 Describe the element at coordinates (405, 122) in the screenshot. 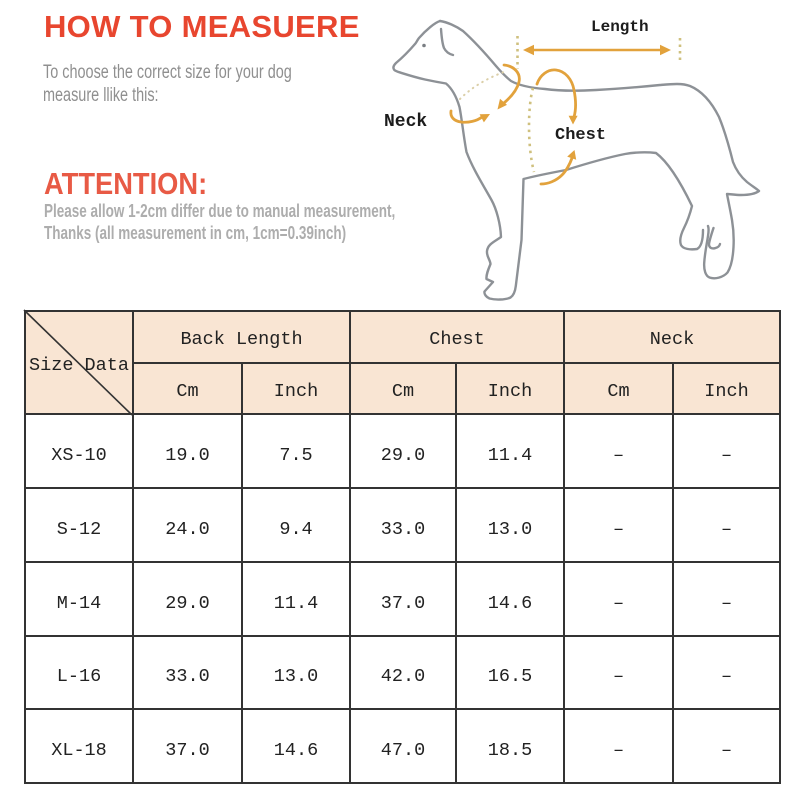

I see `svg-text: Neck` at that location.